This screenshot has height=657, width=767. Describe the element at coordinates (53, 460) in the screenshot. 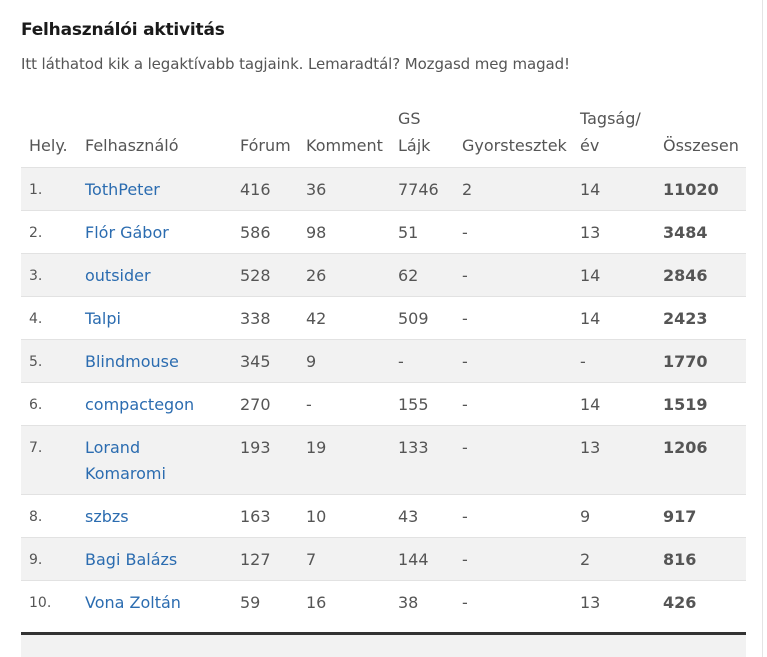

I see `rank-cell: 7.` at that location.